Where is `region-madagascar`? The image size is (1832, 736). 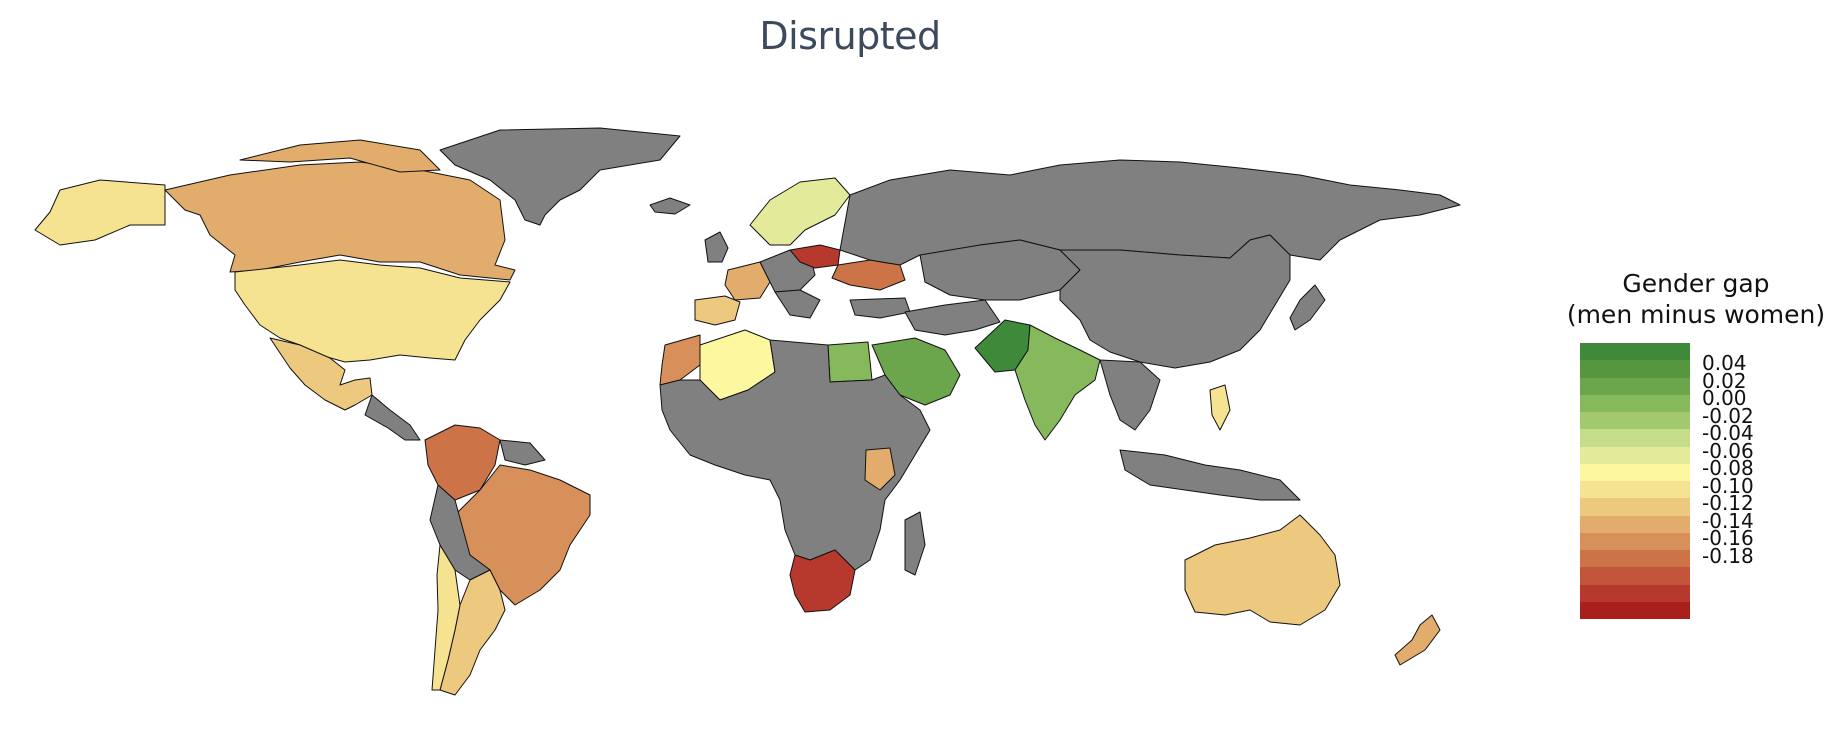 region-madagascar is located at coordinates (915, 543).